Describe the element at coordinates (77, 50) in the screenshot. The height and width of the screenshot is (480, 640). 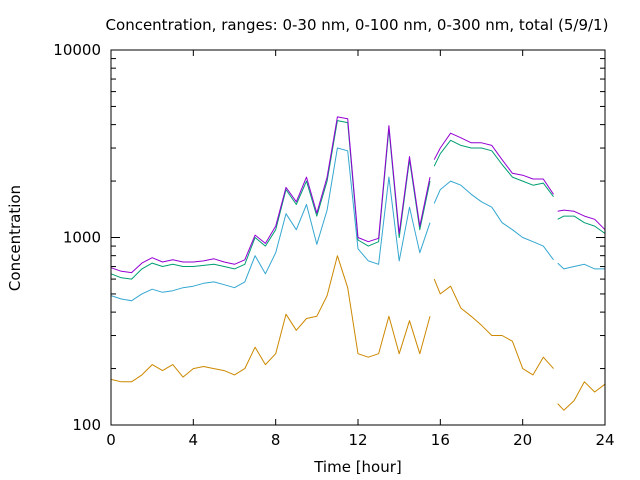
I see `y-tick-label: 10000` at that location.